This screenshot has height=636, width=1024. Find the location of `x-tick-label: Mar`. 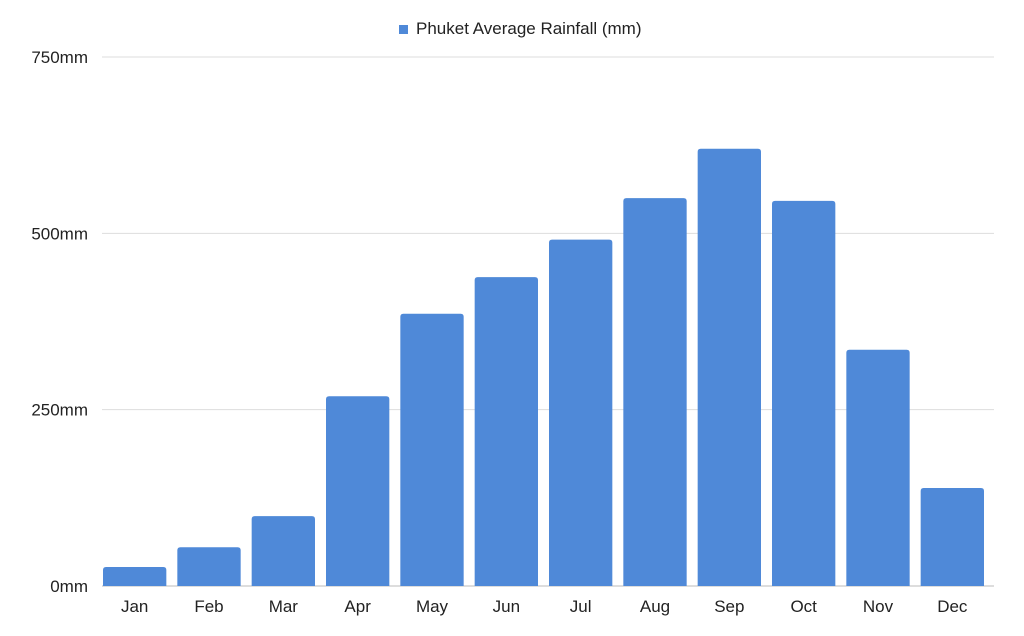

x-tick-label: Mar is located at coordinates (284, 606).